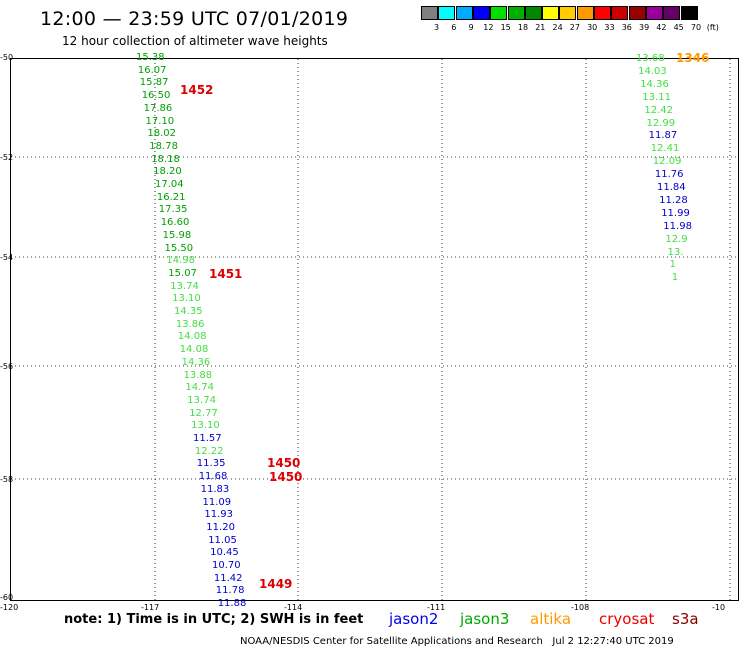  What do you see at coordinates (644, 27) in the screenshot?
I see `legend-label: 39` at bounding box center [644, 27].